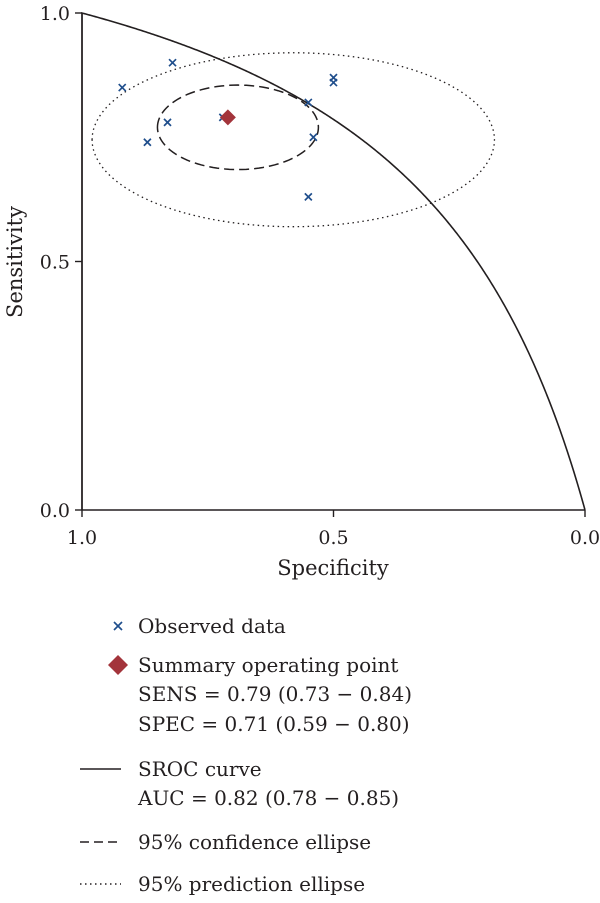 This screenshot has width=600, height=903. Describe the element at coordinates (55, 263) in the screenshot. I see `y-tick-label: 0.5` at that location.